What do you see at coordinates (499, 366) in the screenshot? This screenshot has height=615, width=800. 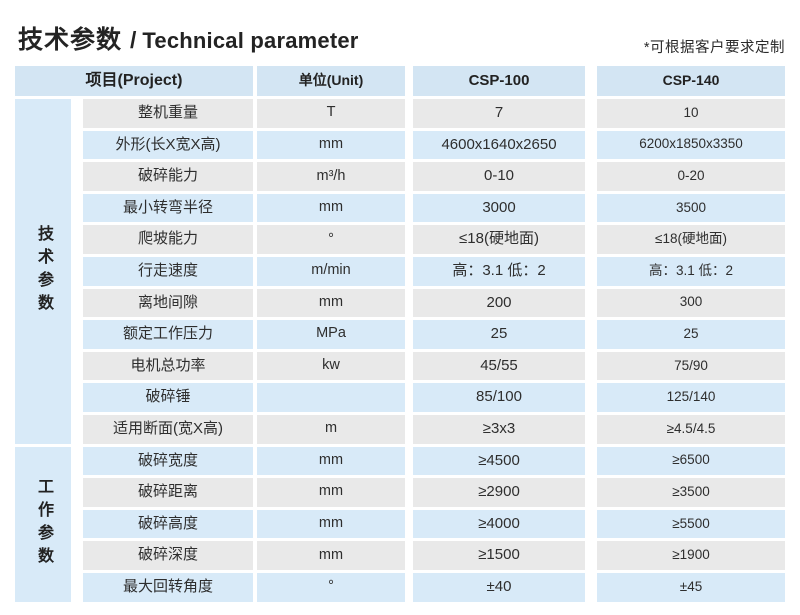 I see `row-value-csp100: 45/55` at bounding box center [499, 366].